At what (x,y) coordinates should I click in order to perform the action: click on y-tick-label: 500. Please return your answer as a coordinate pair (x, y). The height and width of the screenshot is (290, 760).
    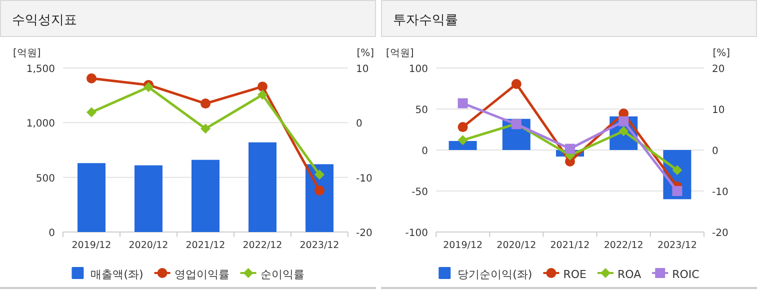
    Looking at the image, I should click on (45, 178).